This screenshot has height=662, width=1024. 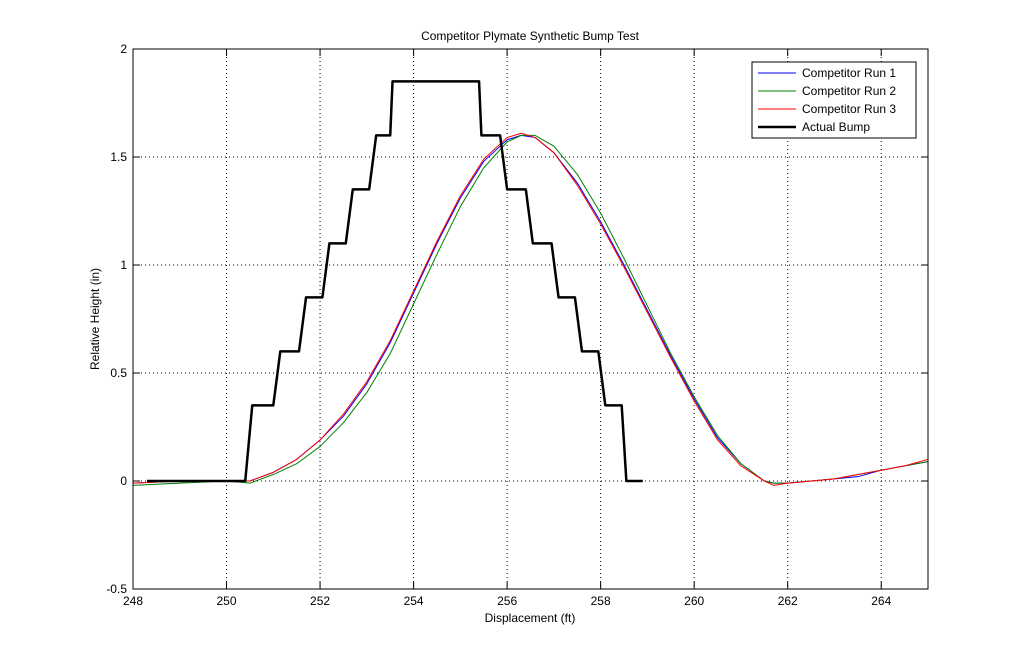 What do you see at coordinates (118, 157) in the screenshot?
I see `y-tick-label: 1.5` at bounding box center [118, 157].